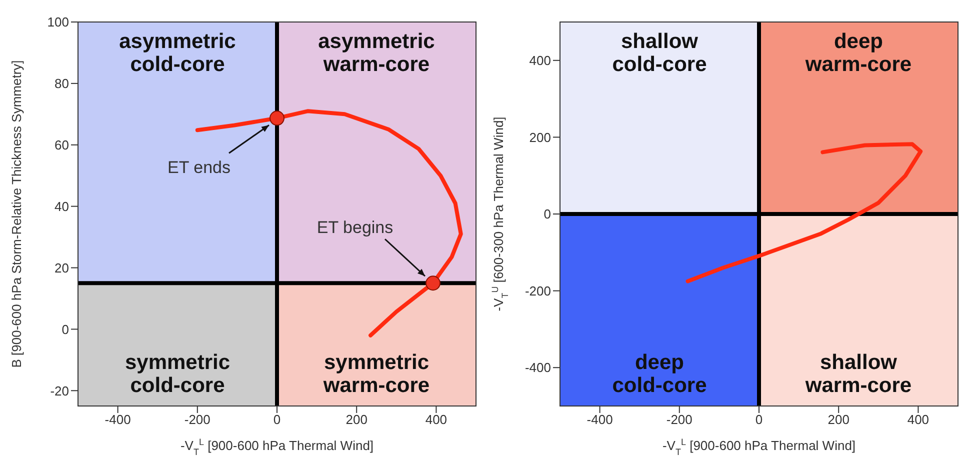 The height and width of the screenshot is (470, 976). What do you see at coordinates (659, 373) in the screenshot?
I see `annotation: deep cold-core` at bounding box center [659, 373].